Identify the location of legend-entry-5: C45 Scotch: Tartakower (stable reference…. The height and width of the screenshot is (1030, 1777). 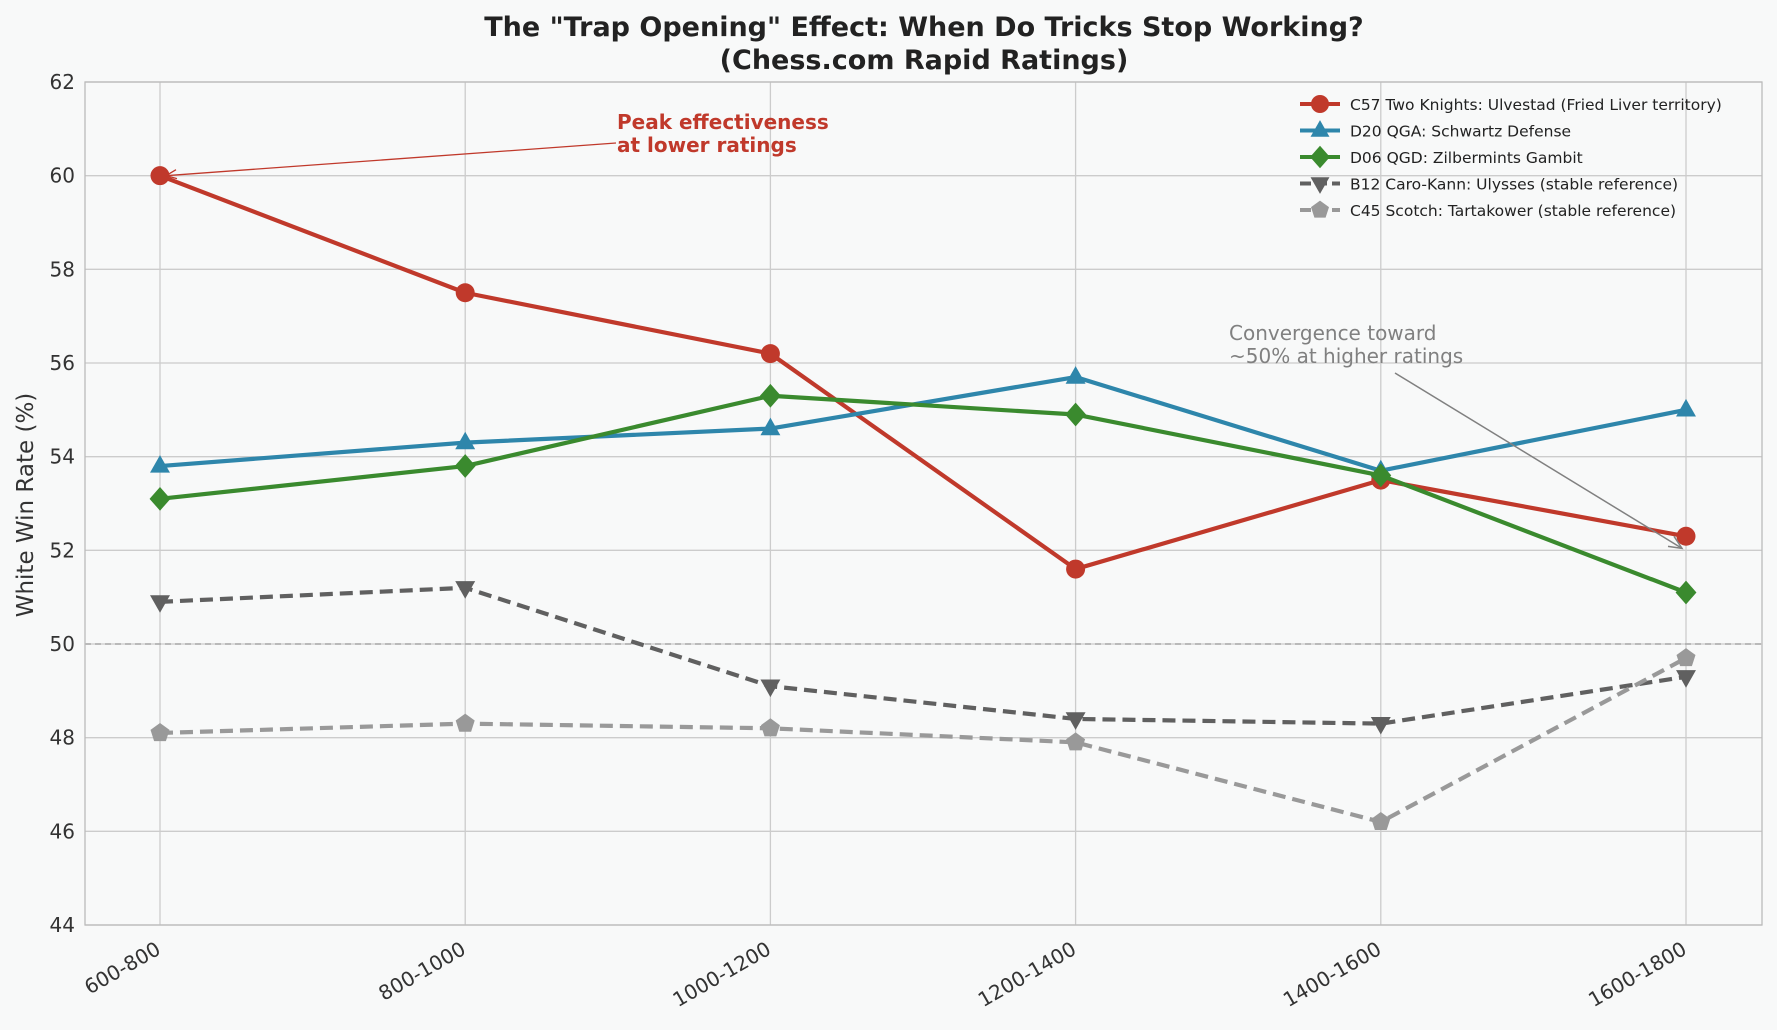
(1488, 210).